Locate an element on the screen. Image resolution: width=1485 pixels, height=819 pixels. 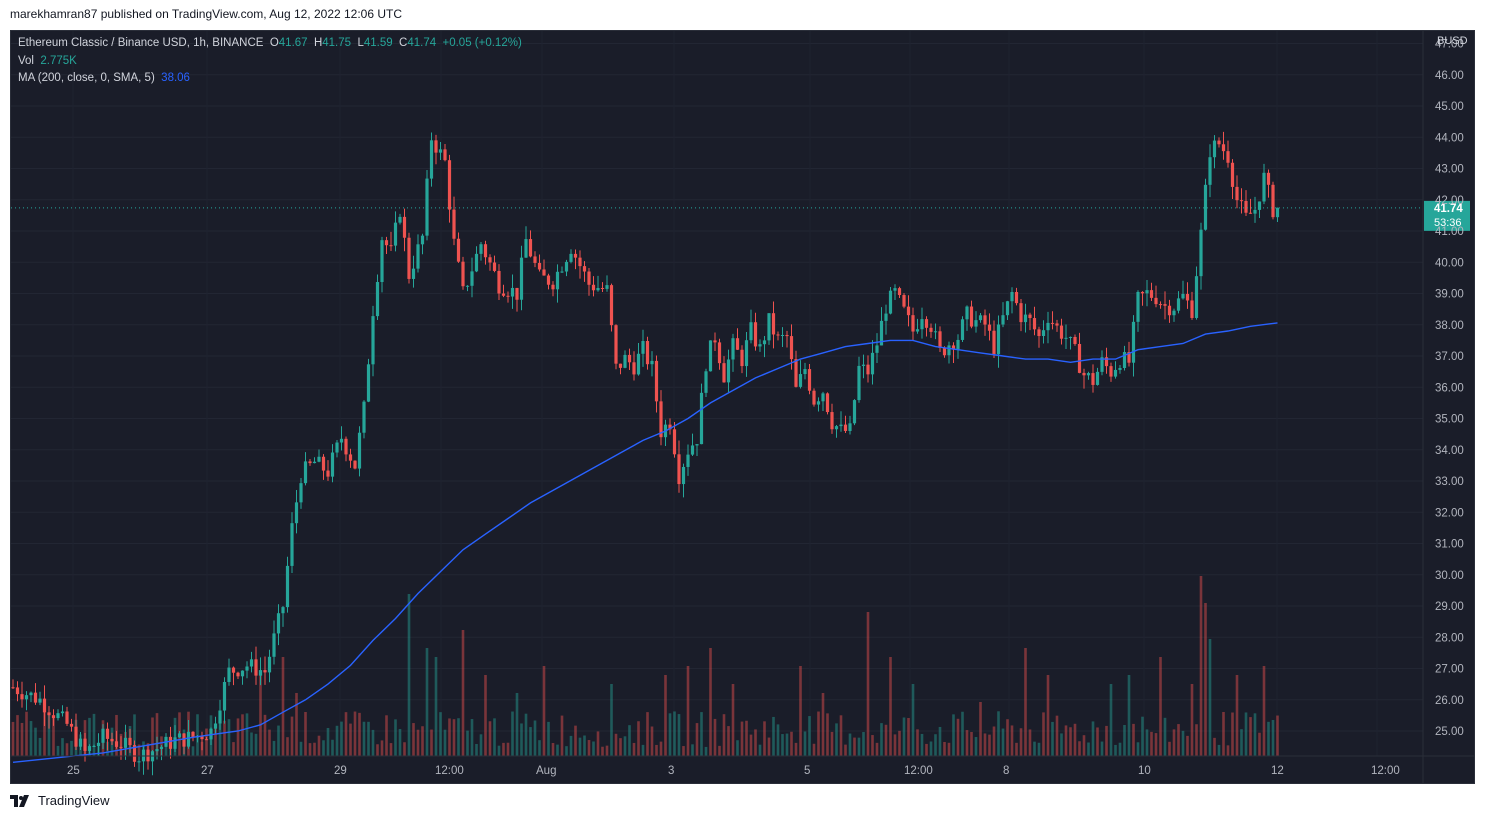
y-tick-label: 25.00 is located at coordinates (1449, 732).